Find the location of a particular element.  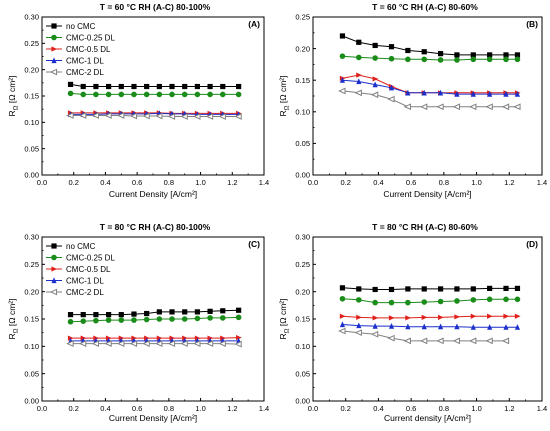

legend-label: CMC-1 DL is located at coordinates (85, 281).